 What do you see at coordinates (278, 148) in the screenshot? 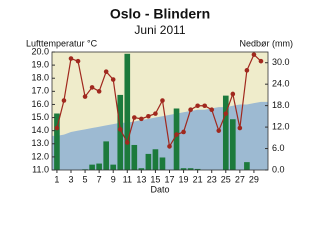
I see `y2-tick-label: 6.0` at bounding box center [278, 148].